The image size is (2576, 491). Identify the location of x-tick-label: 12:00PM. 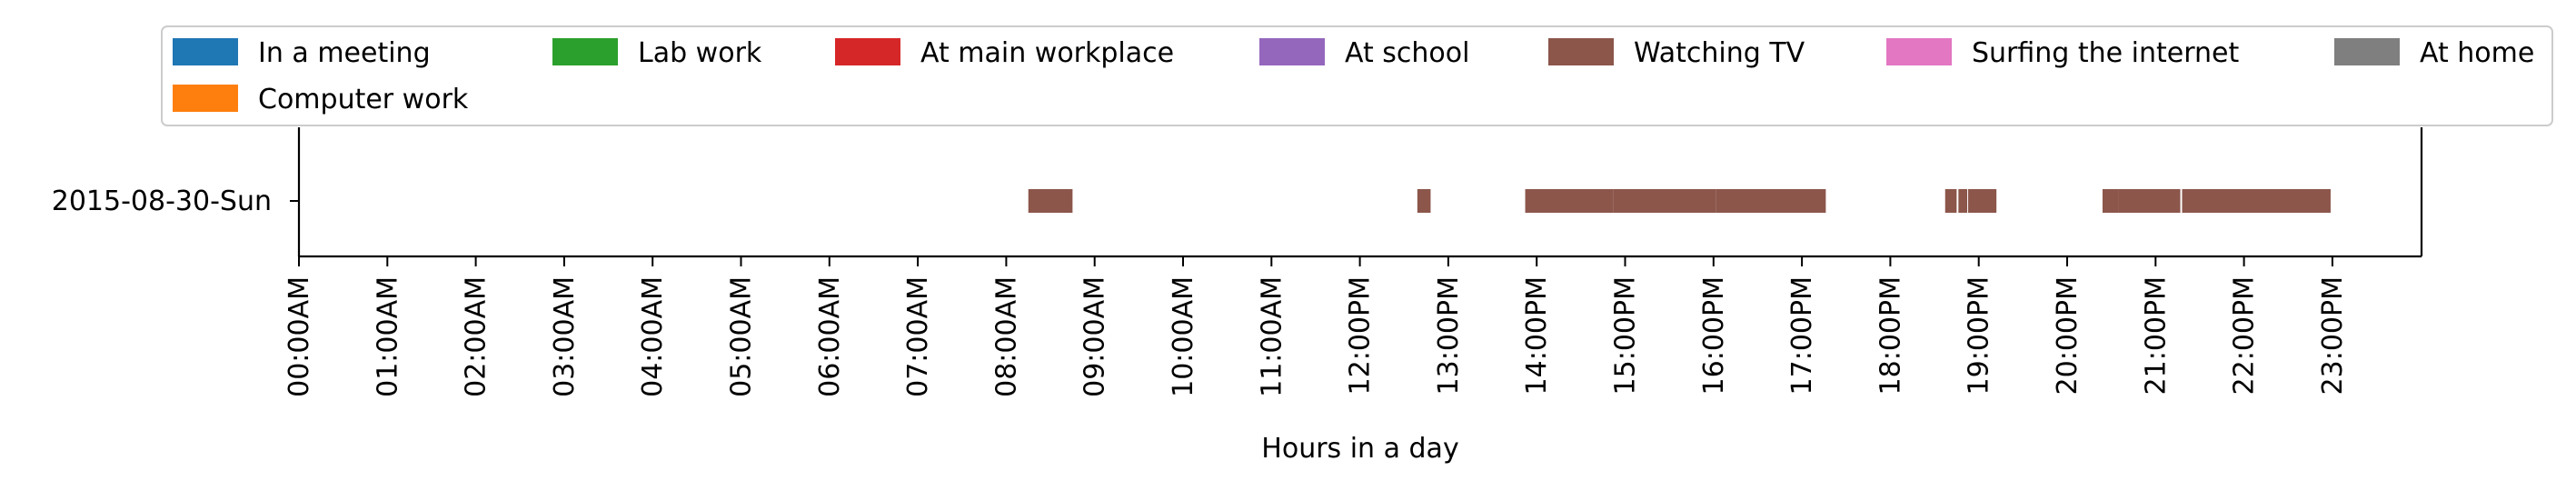
(1361, 335).